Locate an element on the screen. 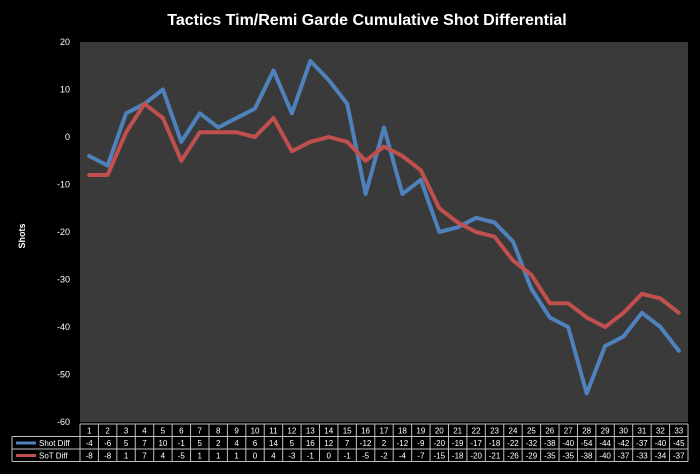 The width and height of the screenshot is (700, 474). x-tick-label: 14 is located at coordinates (328, 431).